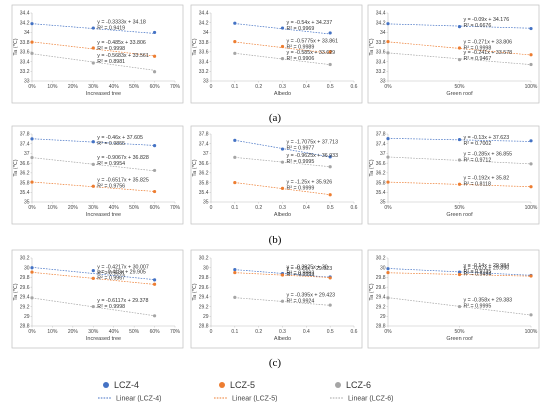  What do you see at coordinates (459, 58) in the screenshot?
I see `trendline-lcz6` at bounding box center [459, 58].